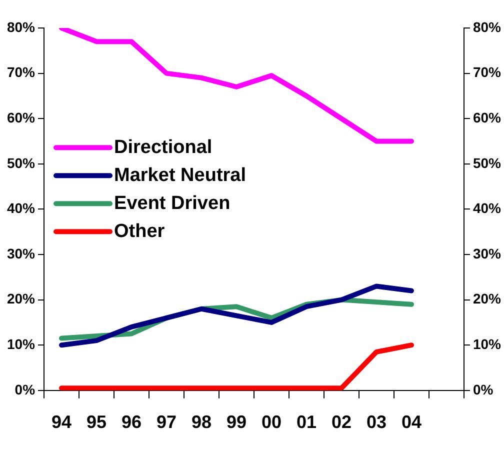 The width and height of the screenshot is (504, 454). I want to click on x-tick-label: 95, so click(96, 422).